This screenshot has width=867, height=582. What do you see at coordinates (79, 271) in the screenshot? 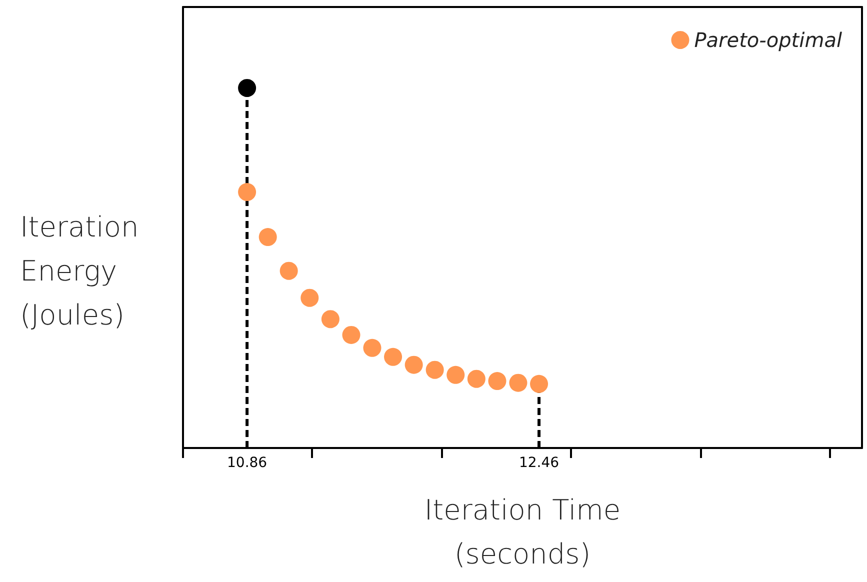
I see `y-axis-title: Iteration Energy (Joules)` at bounding box center [79, 271].